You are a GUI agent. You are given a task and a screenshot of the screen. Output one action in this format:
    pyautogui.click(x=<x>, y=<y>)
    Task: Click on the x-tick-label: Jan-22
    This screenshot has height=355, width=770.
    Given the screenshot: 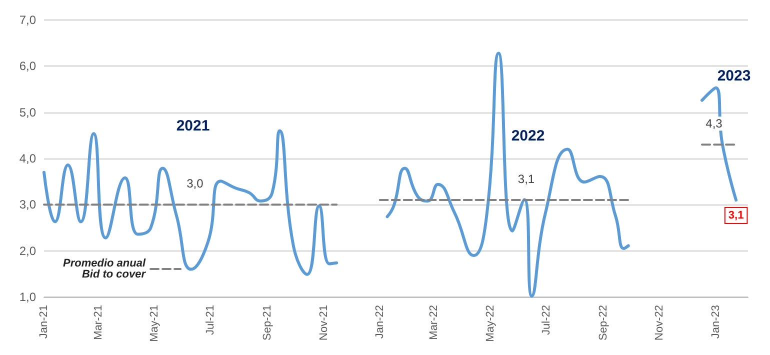 What is the action you would take?
    pyautogui.click(x=380, y=322)
    